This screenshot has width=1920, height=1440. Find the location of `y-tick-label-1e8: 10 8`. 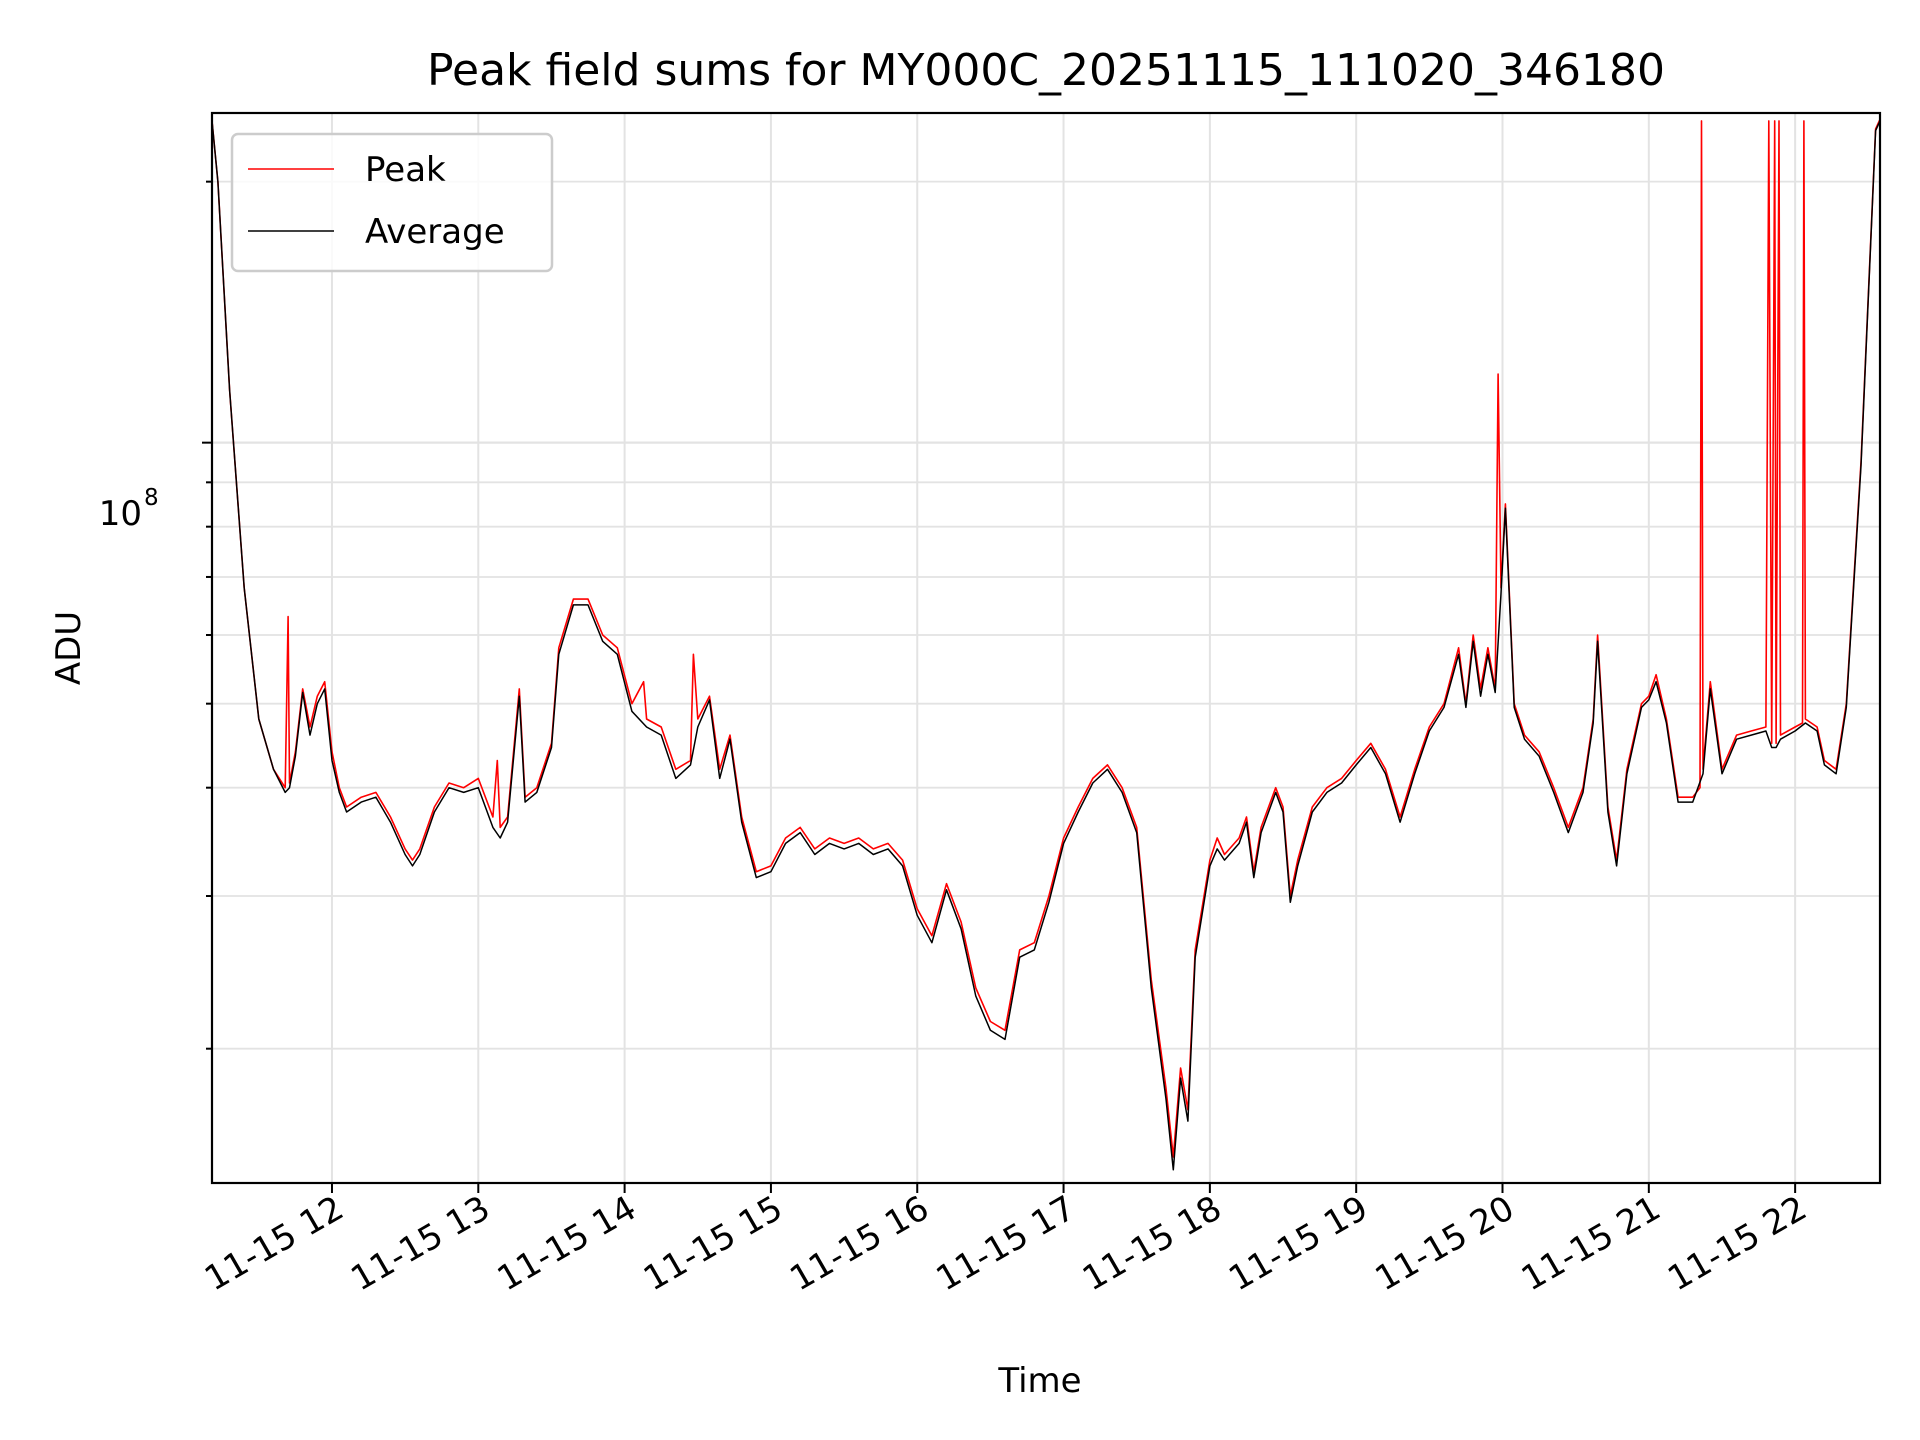

y-tick-label-1e8: 10 8 is located at coordinates (129, 509).